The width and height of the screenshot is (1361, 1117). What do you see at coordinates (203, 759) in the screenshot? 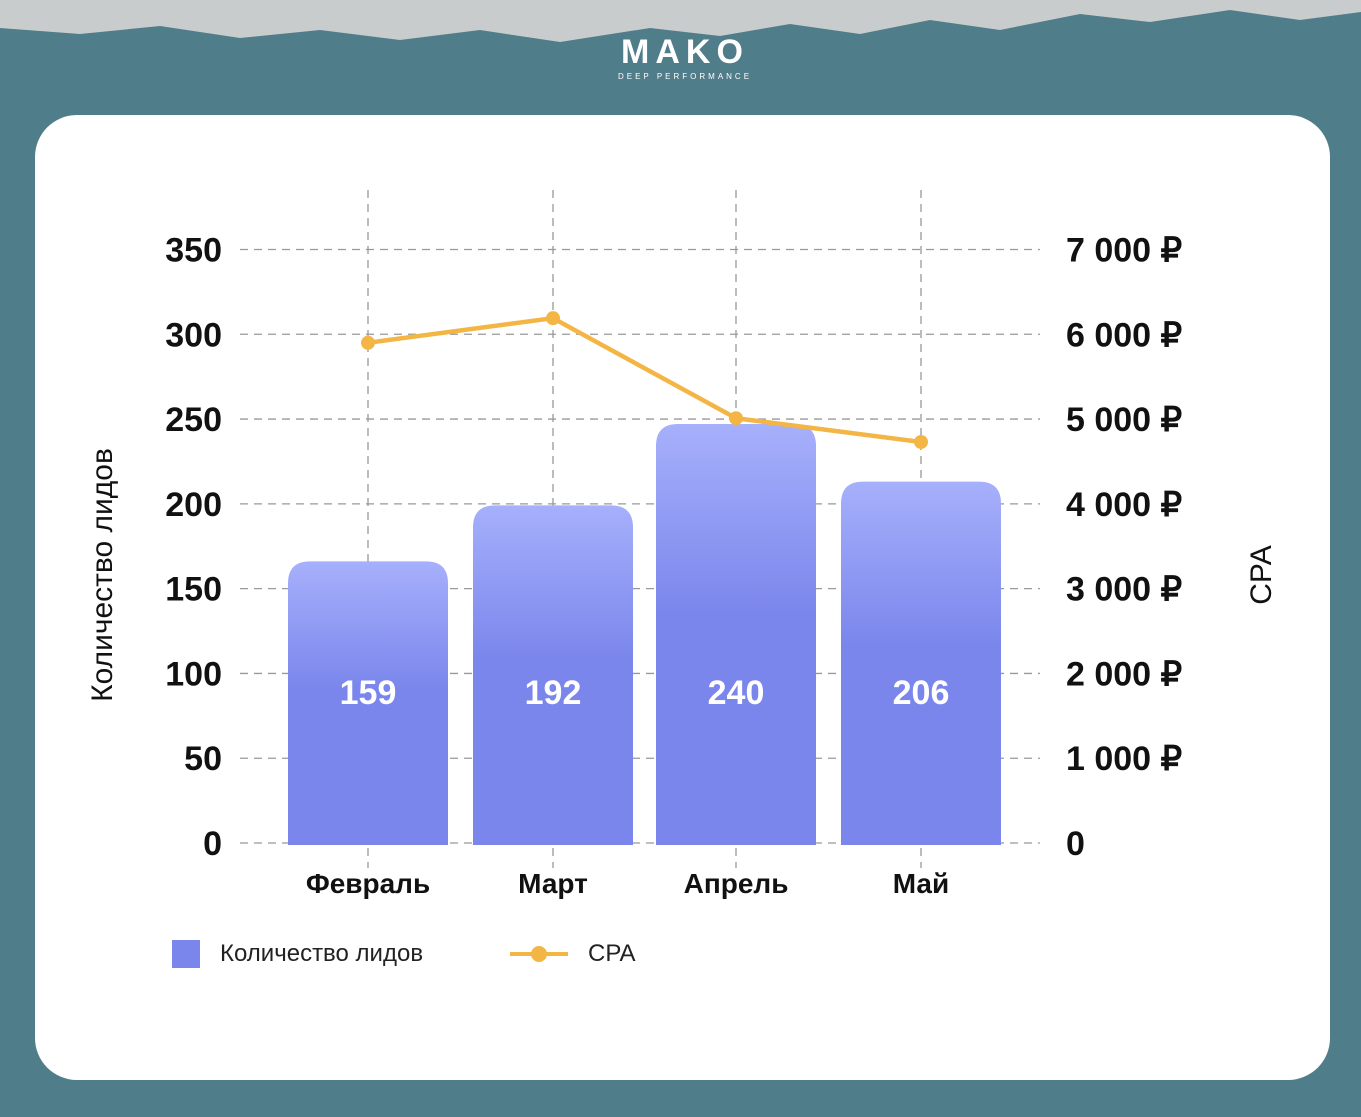
I see `y-tick-label: 50` at bounding box center [203, 759].